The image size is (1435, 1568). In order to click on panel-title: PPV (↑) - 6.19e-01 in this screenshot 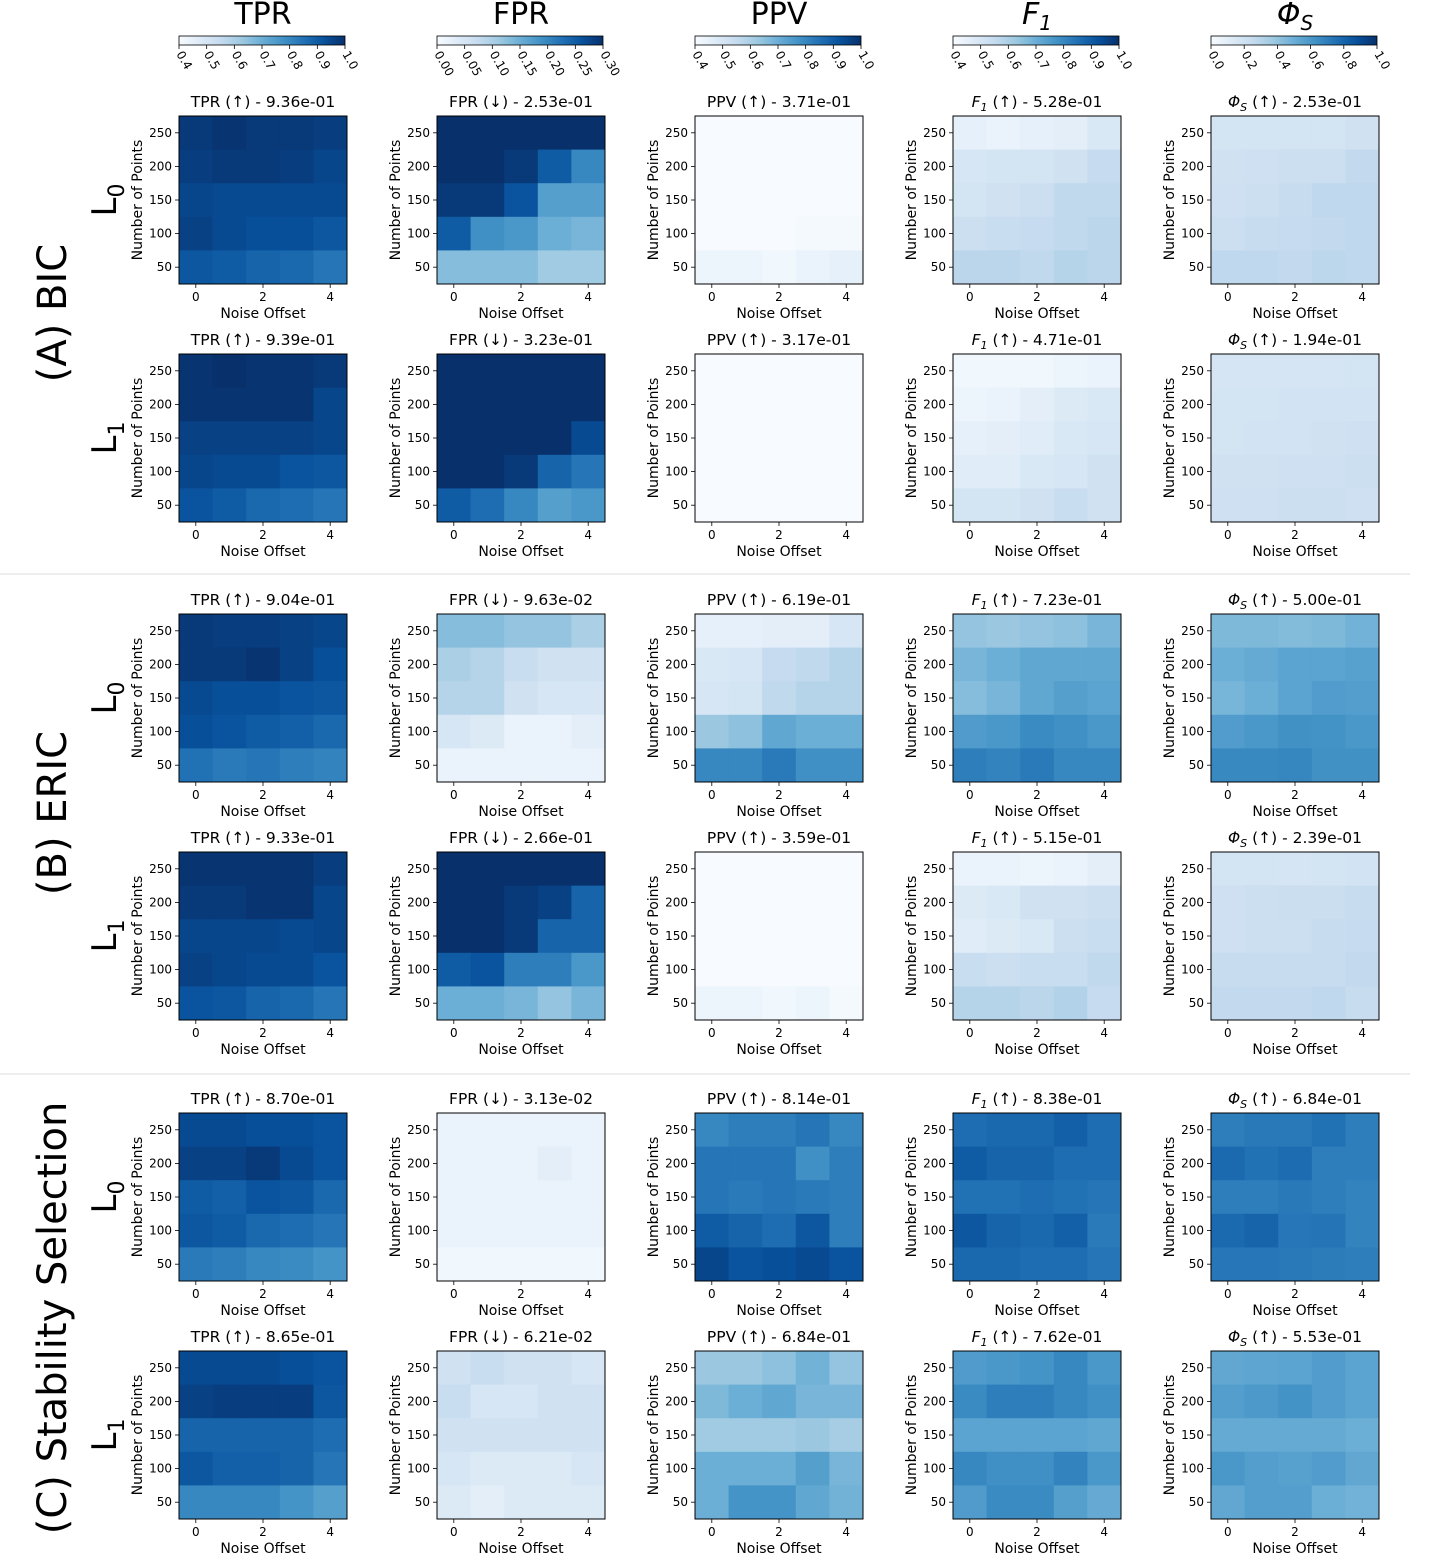, I will do `click(779, 600)`.